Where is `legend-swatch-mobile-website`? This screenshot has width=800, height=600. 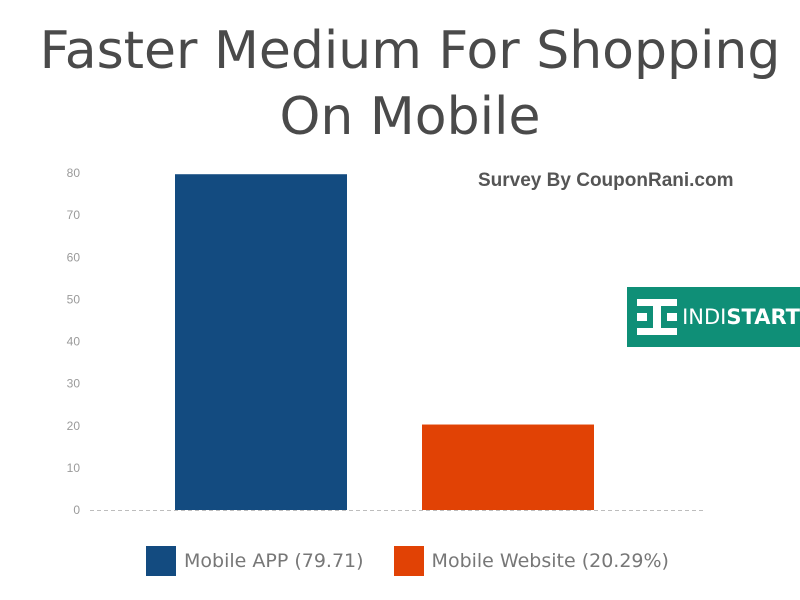 legend-swatch-mobile-website is located at coordinates (408, 561).